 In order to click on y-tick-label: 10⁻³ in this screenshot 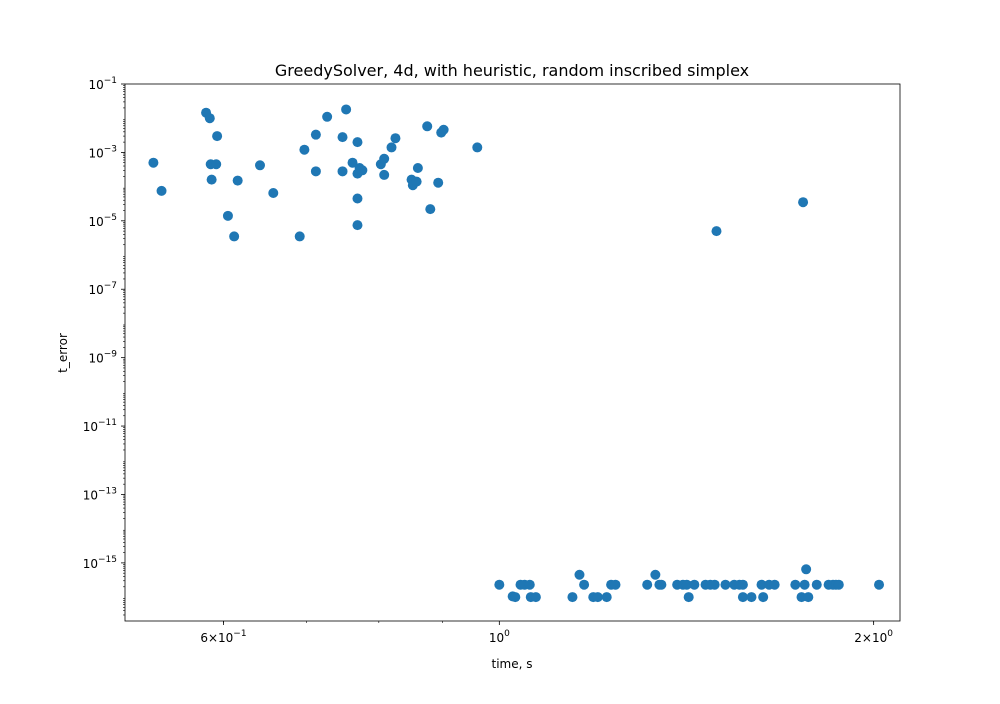, I will do `click(102, 152)`.